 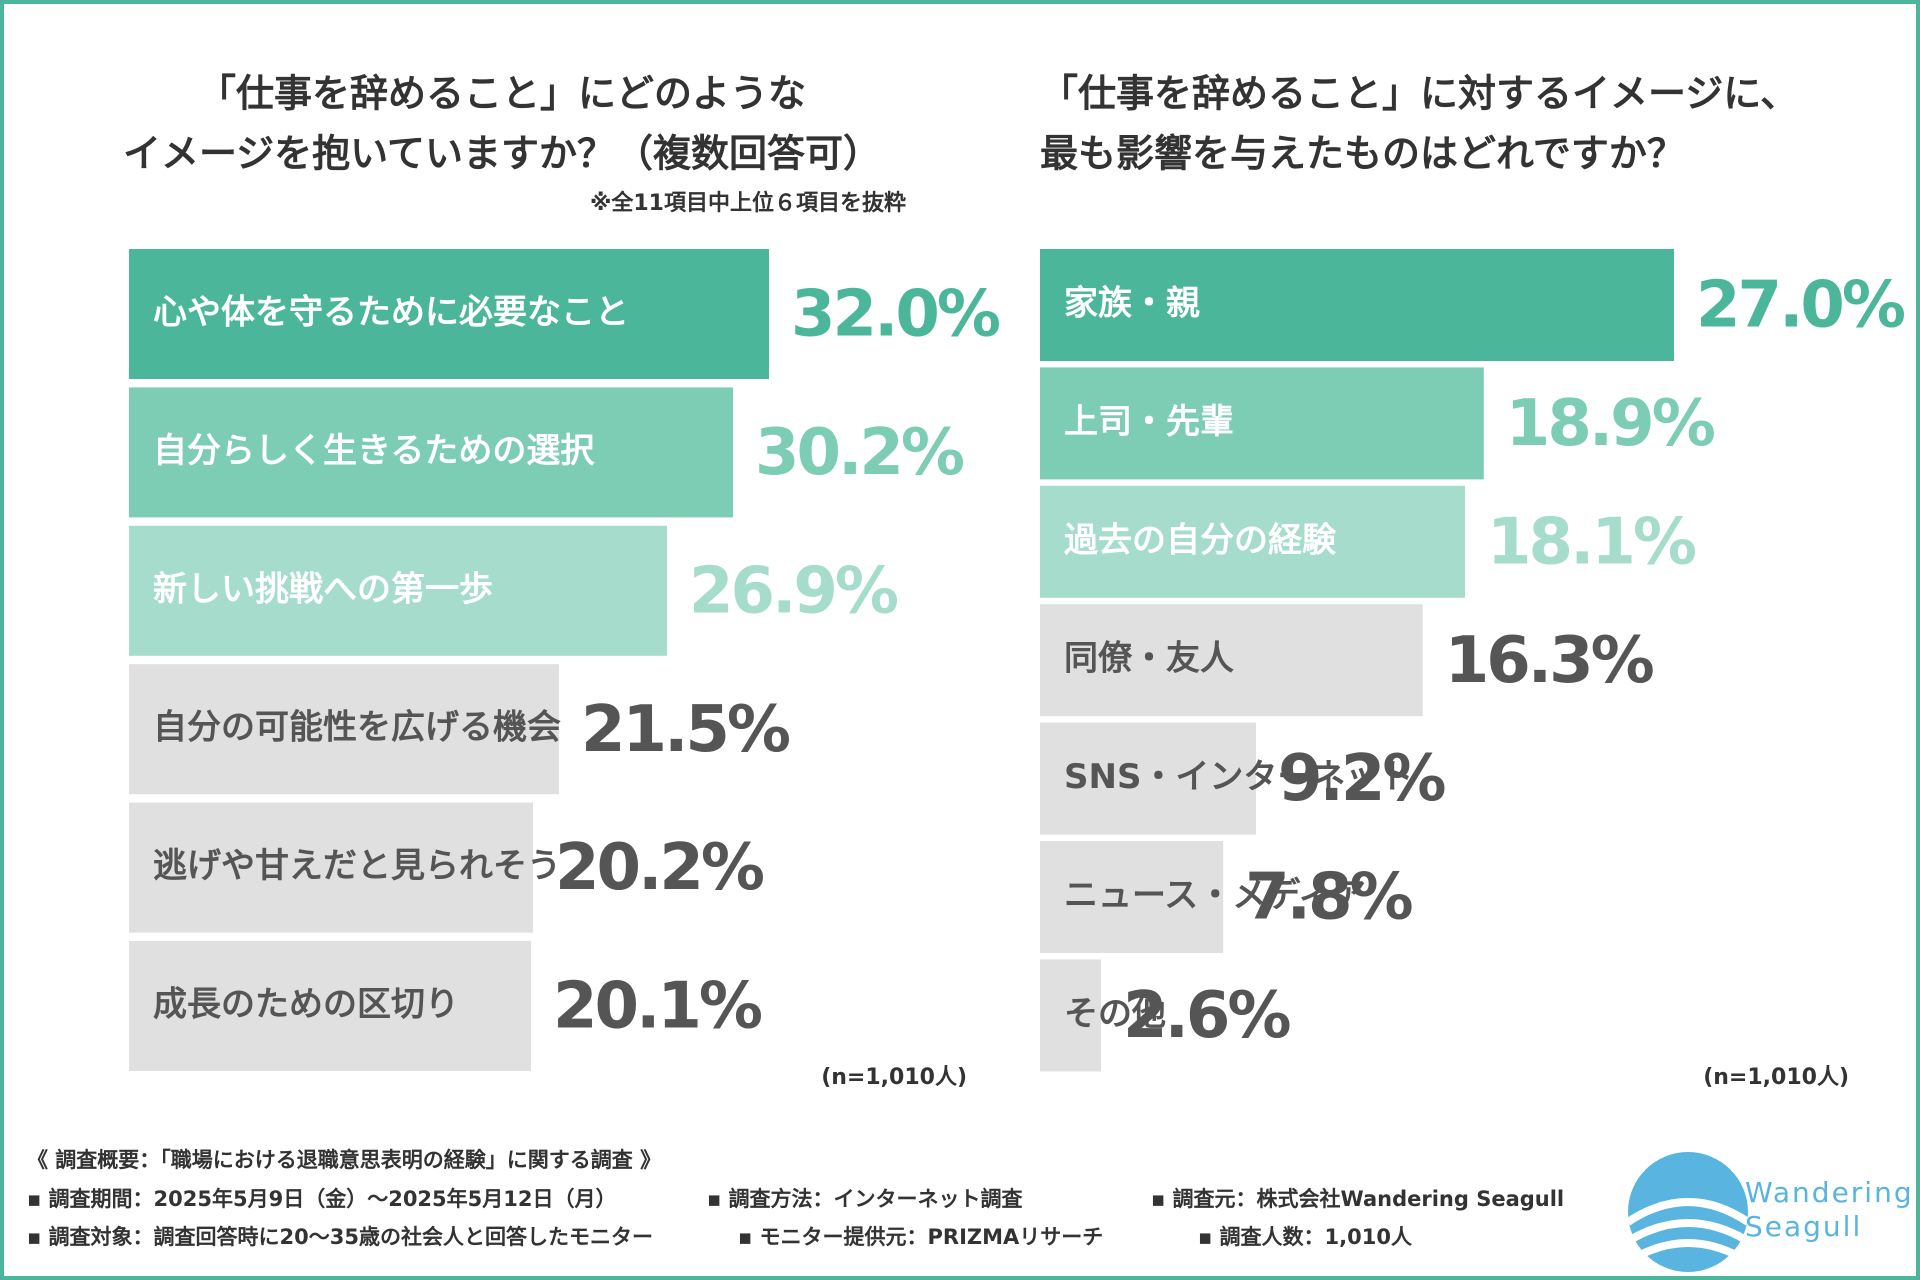 I want to click on footer-item: ▪ 調査方法：インターネット調査, so click(x=865, y=1199).